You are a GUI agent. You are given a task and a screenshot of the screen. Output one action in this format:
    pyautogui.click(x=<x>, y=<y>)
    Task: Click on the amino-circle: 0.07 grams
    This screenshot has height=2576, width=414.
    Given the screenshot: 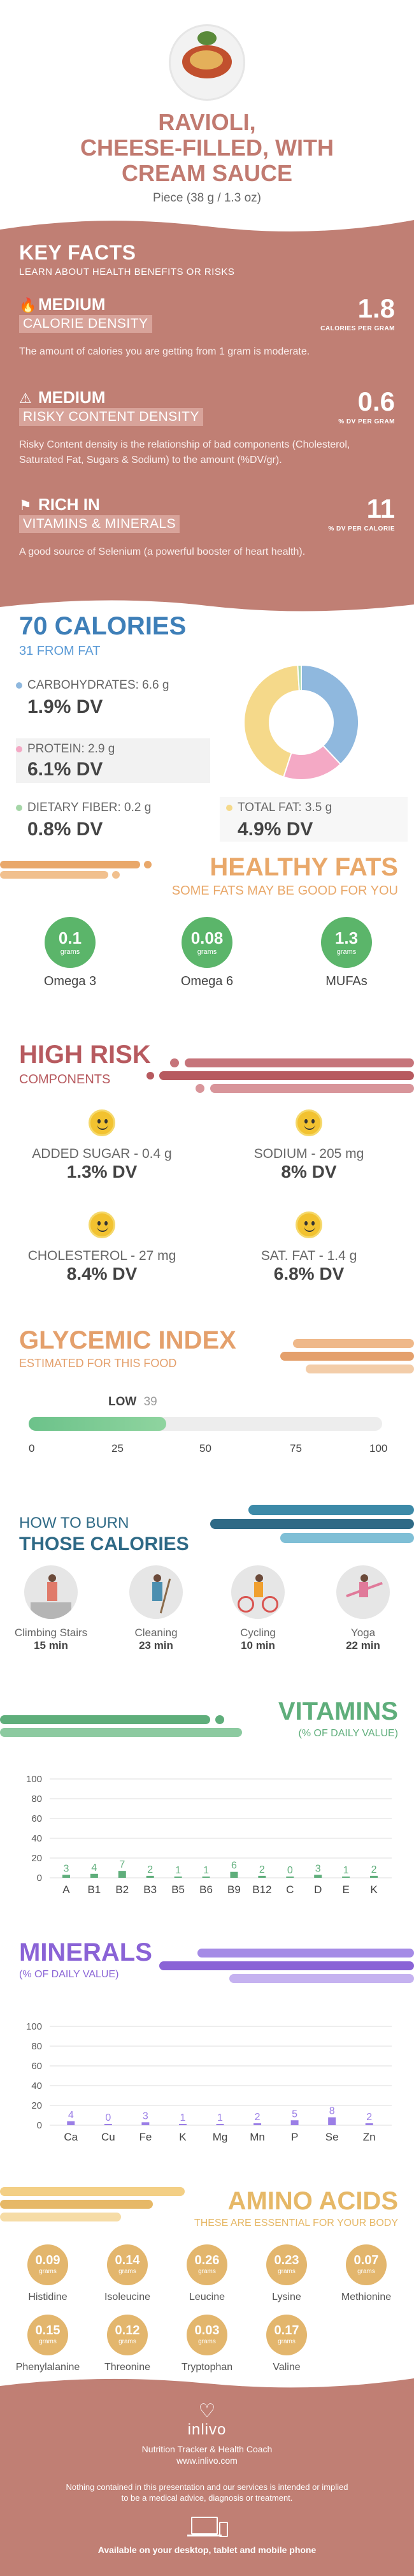 What is the action you would take?
    pyautogui.click(x=366, y=2264)
    